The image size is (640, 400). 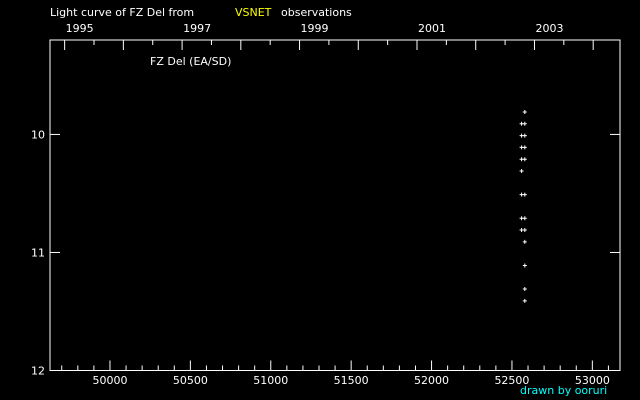 What do you see at coordinates (38, 252) in the screenshot?
I see `y-tick-label: 11` at bounding box center [38, 252].